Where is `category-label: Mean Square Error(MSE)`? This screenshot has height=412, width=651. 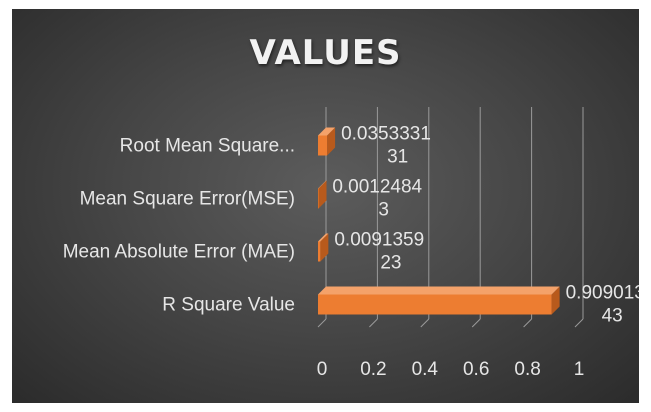
category-label: Mean Square Error(MSE) is located at coordinates (187, 199).